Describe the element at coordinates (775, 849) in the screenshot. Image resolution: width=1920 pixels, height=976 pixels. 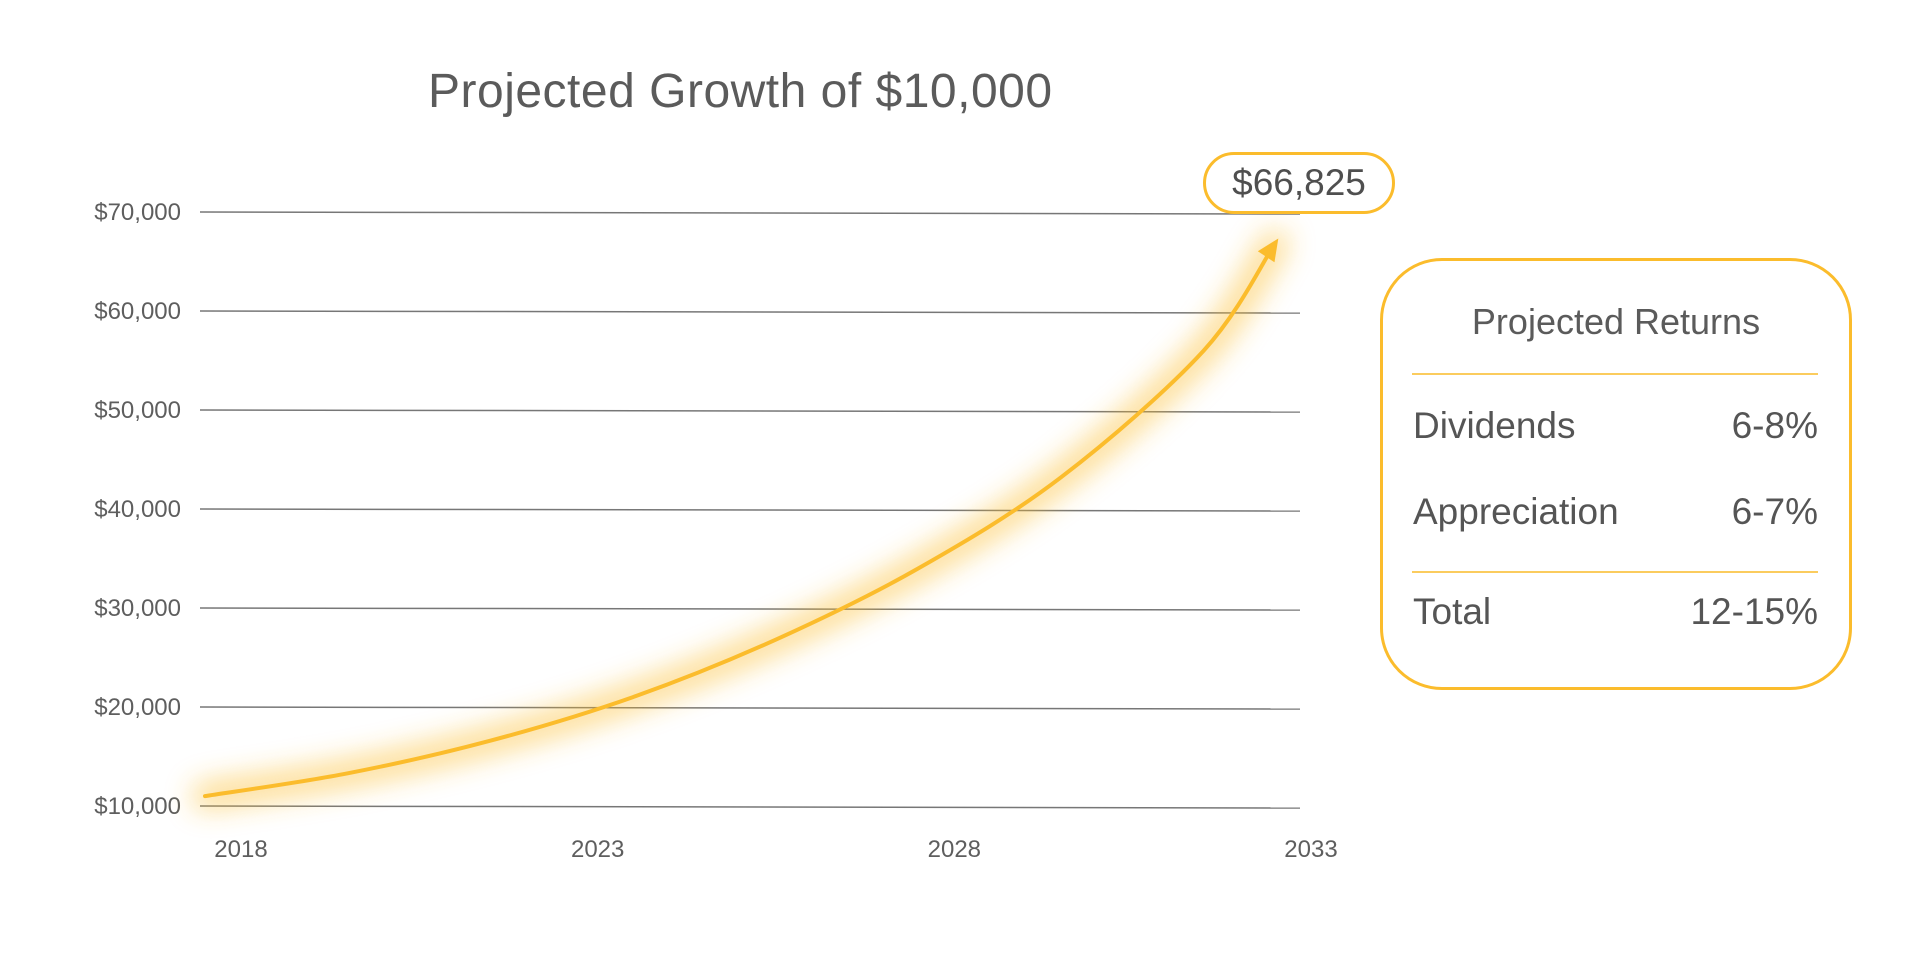
I see `x-axis-tick-labels: 2018 2023 2028 2033` at that location.